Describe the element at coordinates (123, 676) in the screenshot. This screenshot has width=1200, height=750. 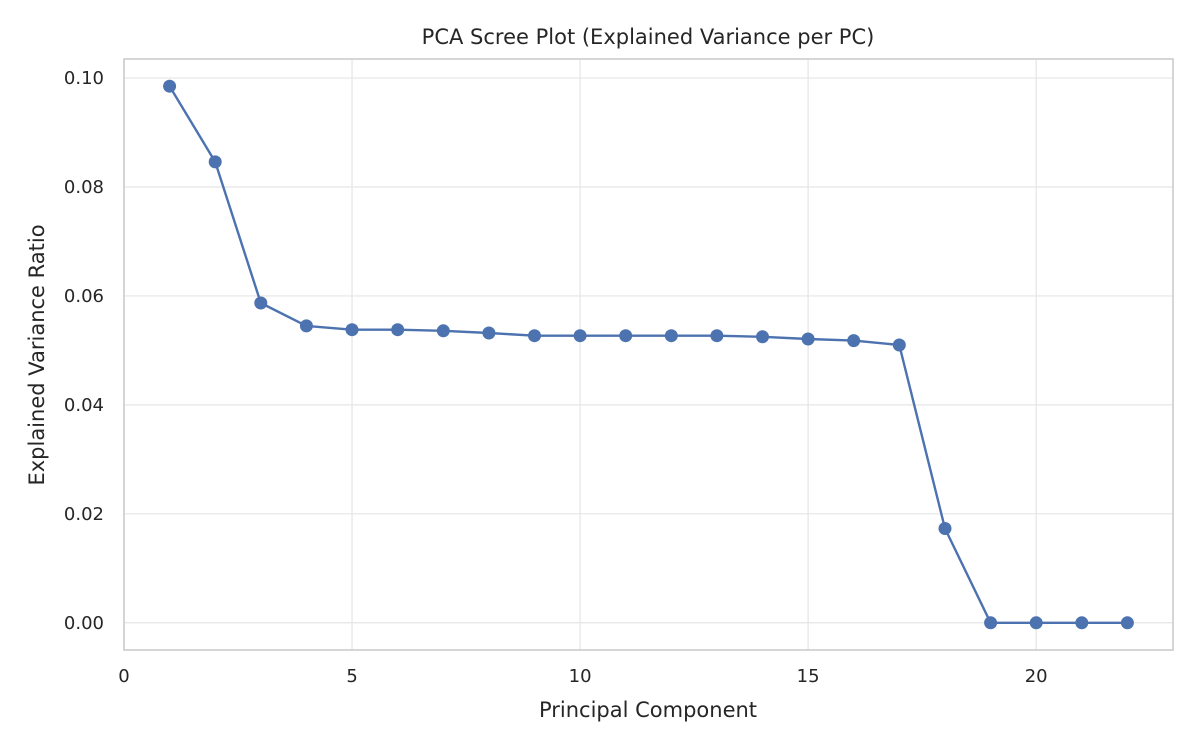
I see `x-tick-label: 0` at that location.